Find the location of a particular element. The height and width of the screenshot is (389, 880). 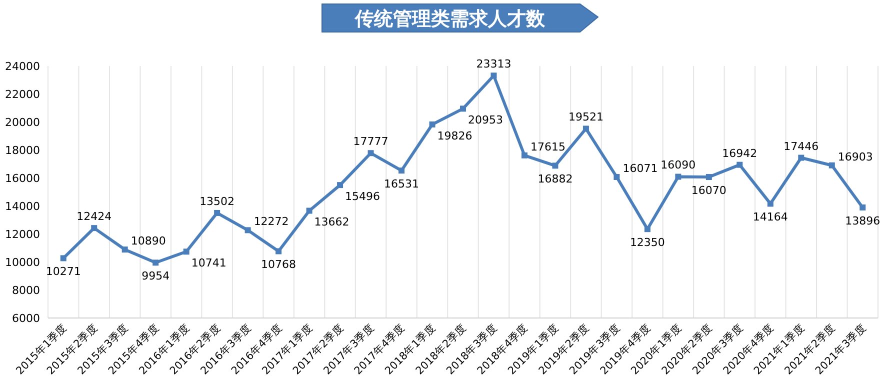

data-label: 12272 is located at coordinates (271, 221).